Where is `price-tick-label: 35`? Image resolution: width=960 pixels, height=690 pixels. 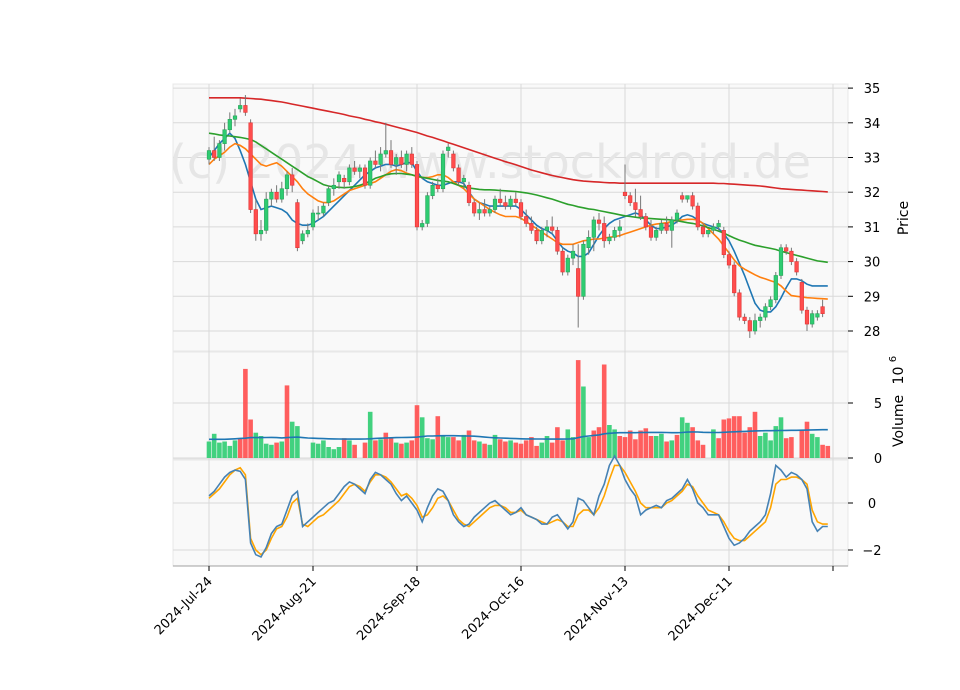
price-tick-label: 35 is located at coordinates (872, 89).